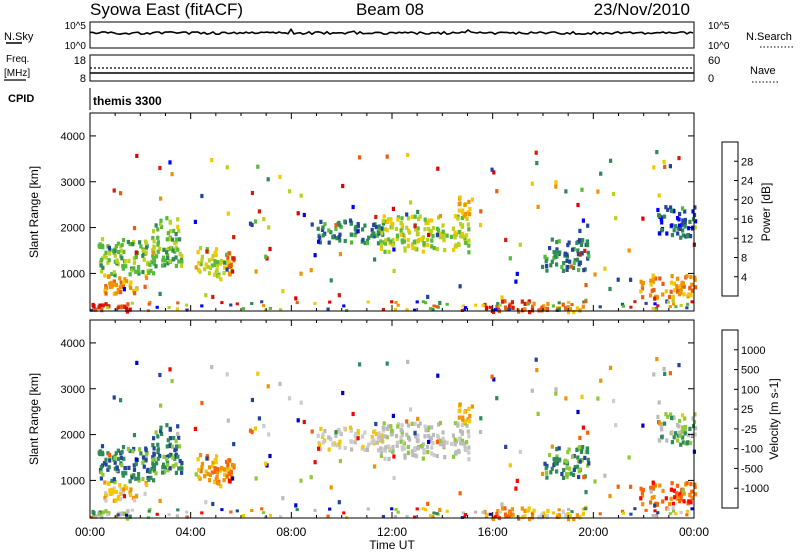 The width and height of the screenshot is (800, 554). I want to click on colorbar-tick-label: 1000, so click(753, 351).